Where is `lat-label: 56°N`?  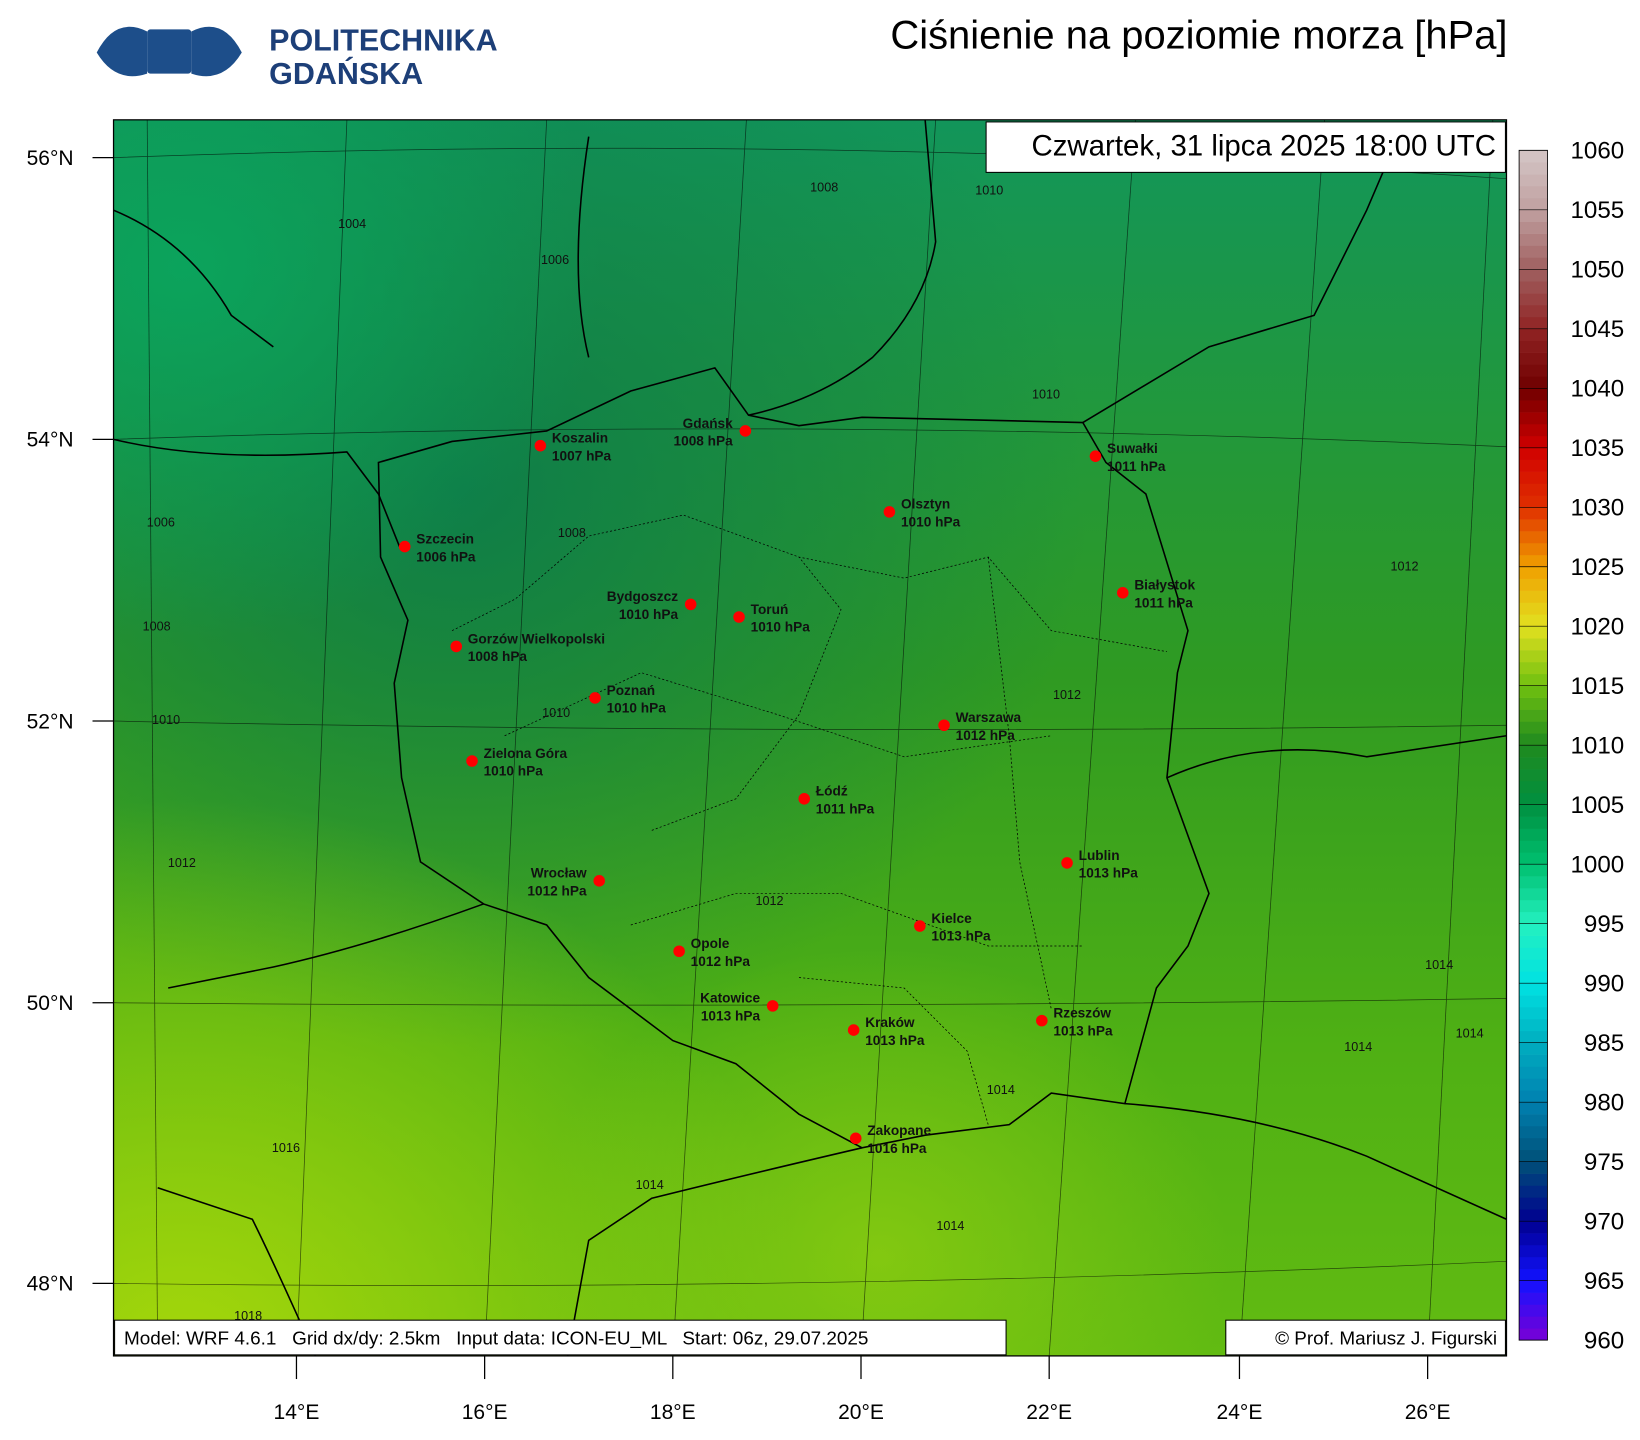 lat-label: 56°N is located at coordinates (50, 158).